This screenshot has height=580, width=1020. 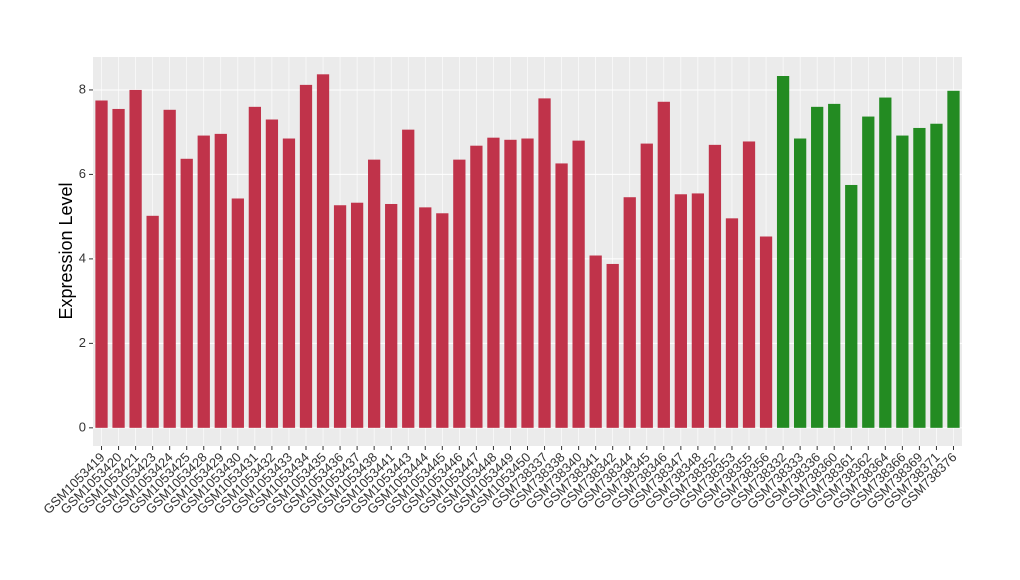 What do you see at coordinates (82, 426) in the screenshot?
I see `y-tick-label: 0` at bounding box center [82, 426].